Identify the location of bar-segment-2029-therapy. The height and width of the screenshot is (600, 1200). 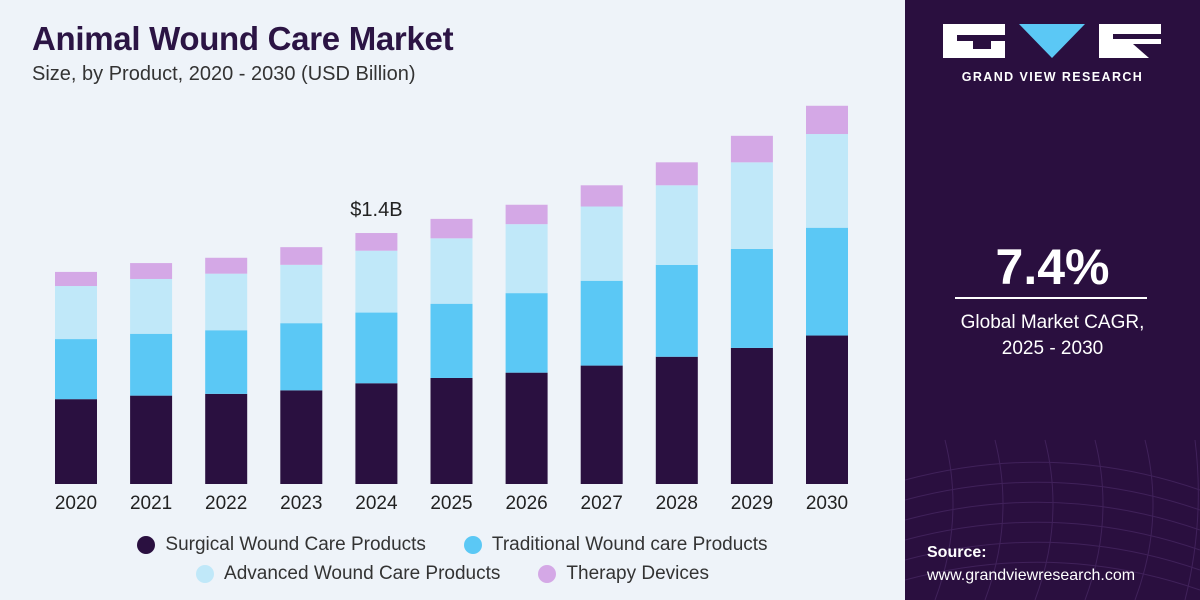
(751, 149).